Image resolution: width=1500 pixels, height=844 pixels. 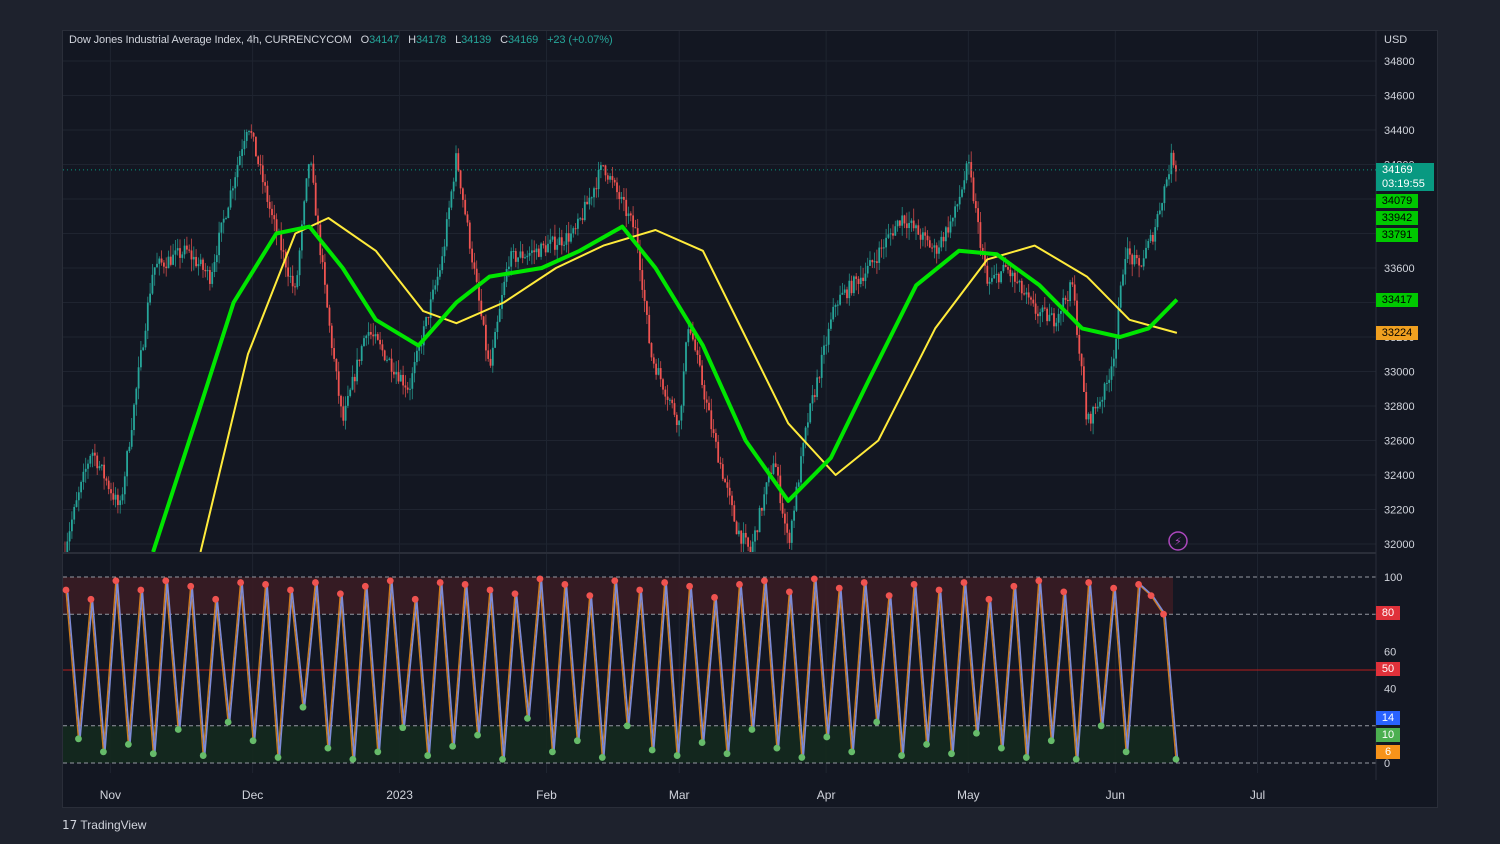 What do you see at coordinates (1396, 40) in the screenshot?
I see `currency-label: USD` at bounding box center [1396, 40].